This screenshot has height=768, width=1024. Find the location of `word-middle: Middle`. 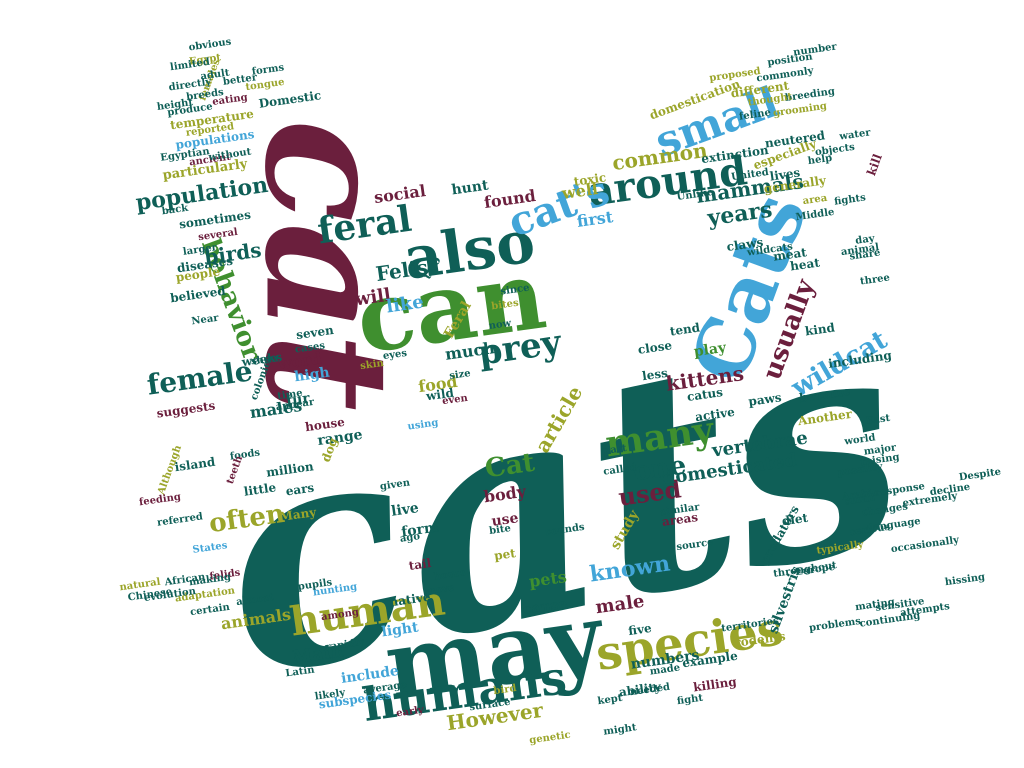

word-middle: Middle is located at coordinates (815, 215).